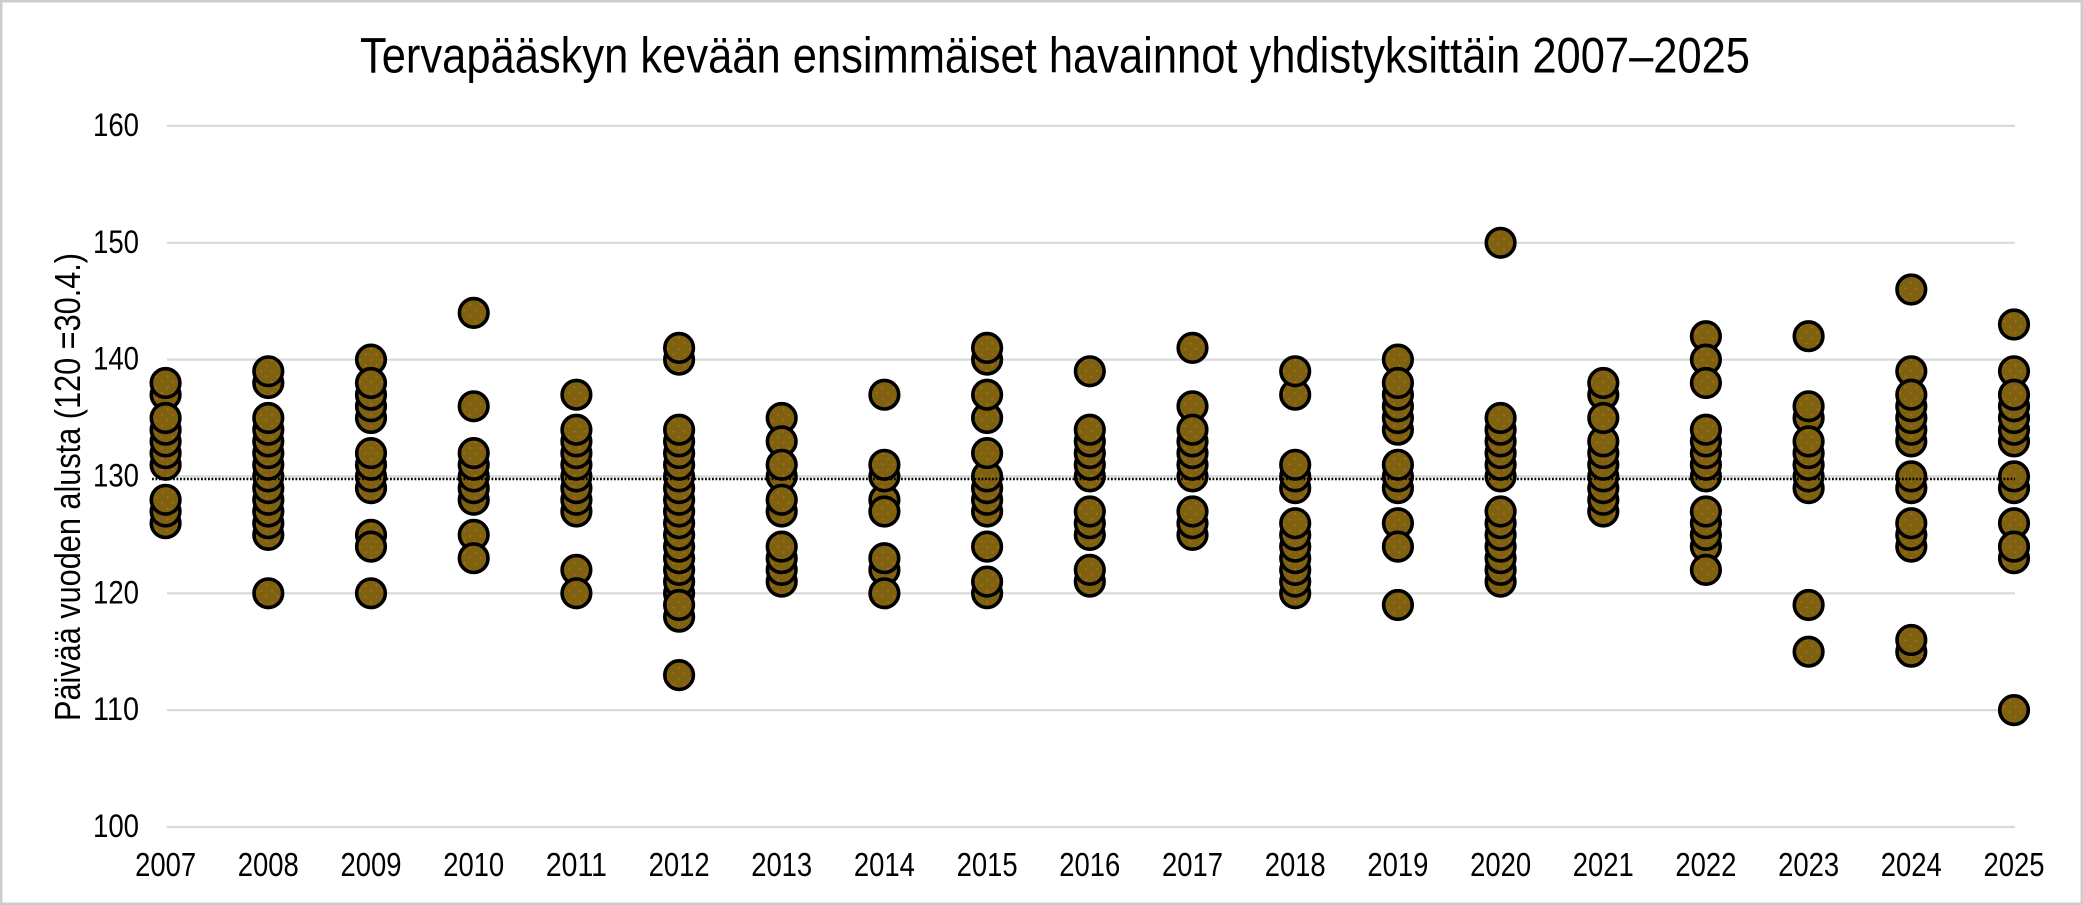 Image resolution: width=2083 pixels, height=905 pixels. I want to click on svg-text: 2012, so click(679, 864).